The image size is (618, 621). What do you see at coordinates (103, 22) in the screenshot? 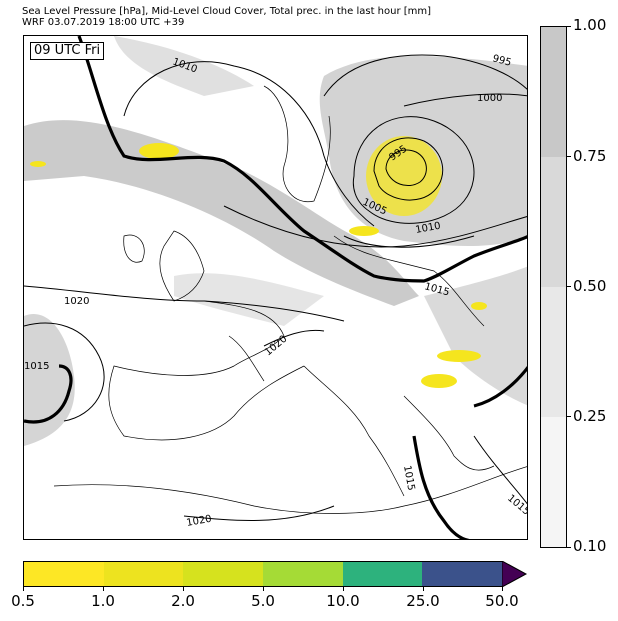
I see `chart-subtitle: WRF 03.07.2019 18:00 UTC +39` at bounding box center [103, 22].